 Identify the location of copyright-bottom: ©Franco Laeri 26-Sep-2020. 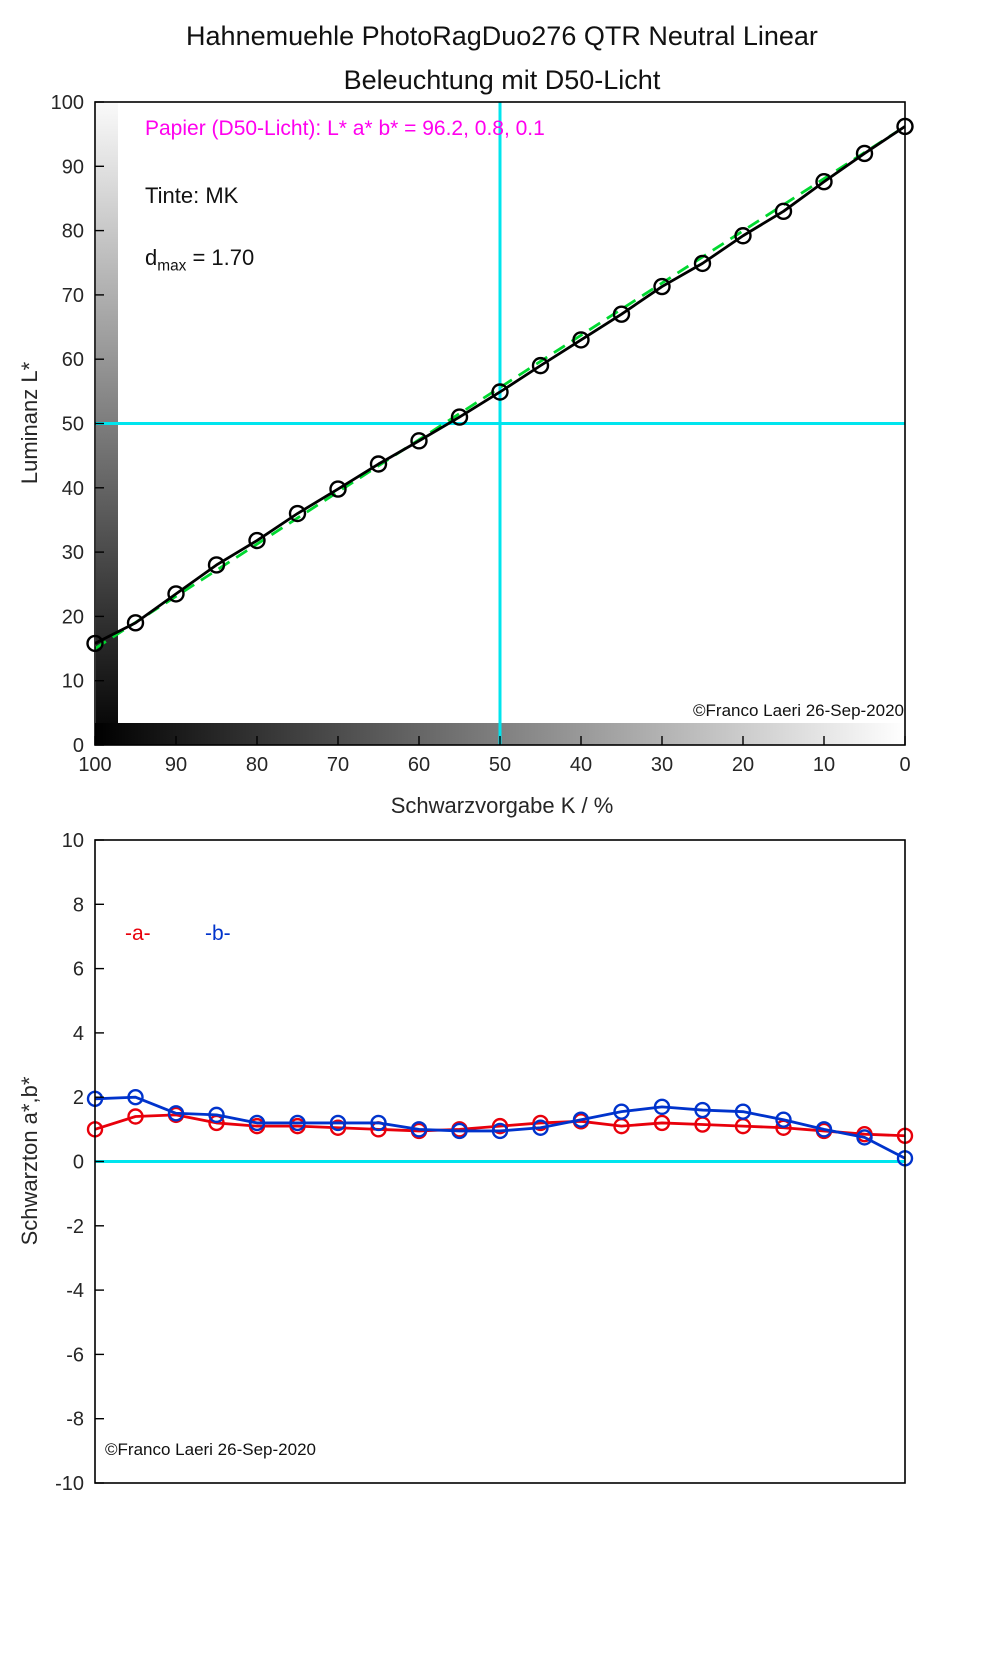
(210, 1449).